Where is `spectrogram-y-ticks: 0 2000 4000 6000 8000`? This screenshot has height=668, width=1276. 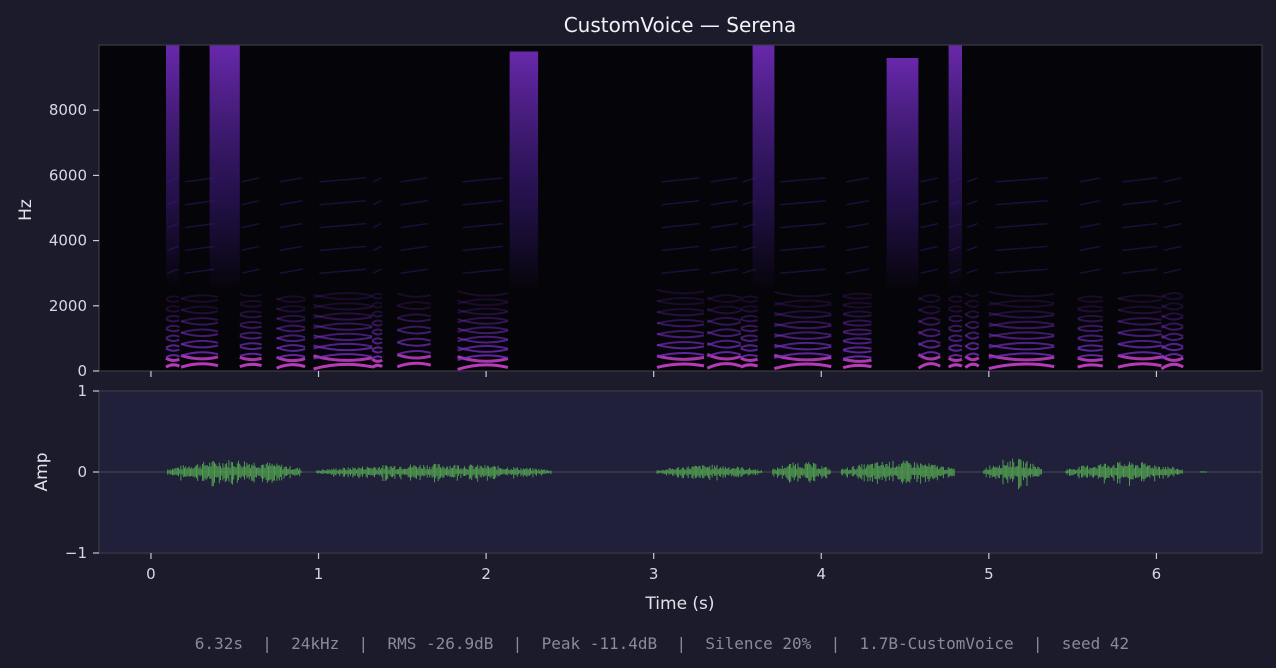 spectrogram-y-ticks: 0 2000 4000 6000 8000 is located at coordinates (74, 240).